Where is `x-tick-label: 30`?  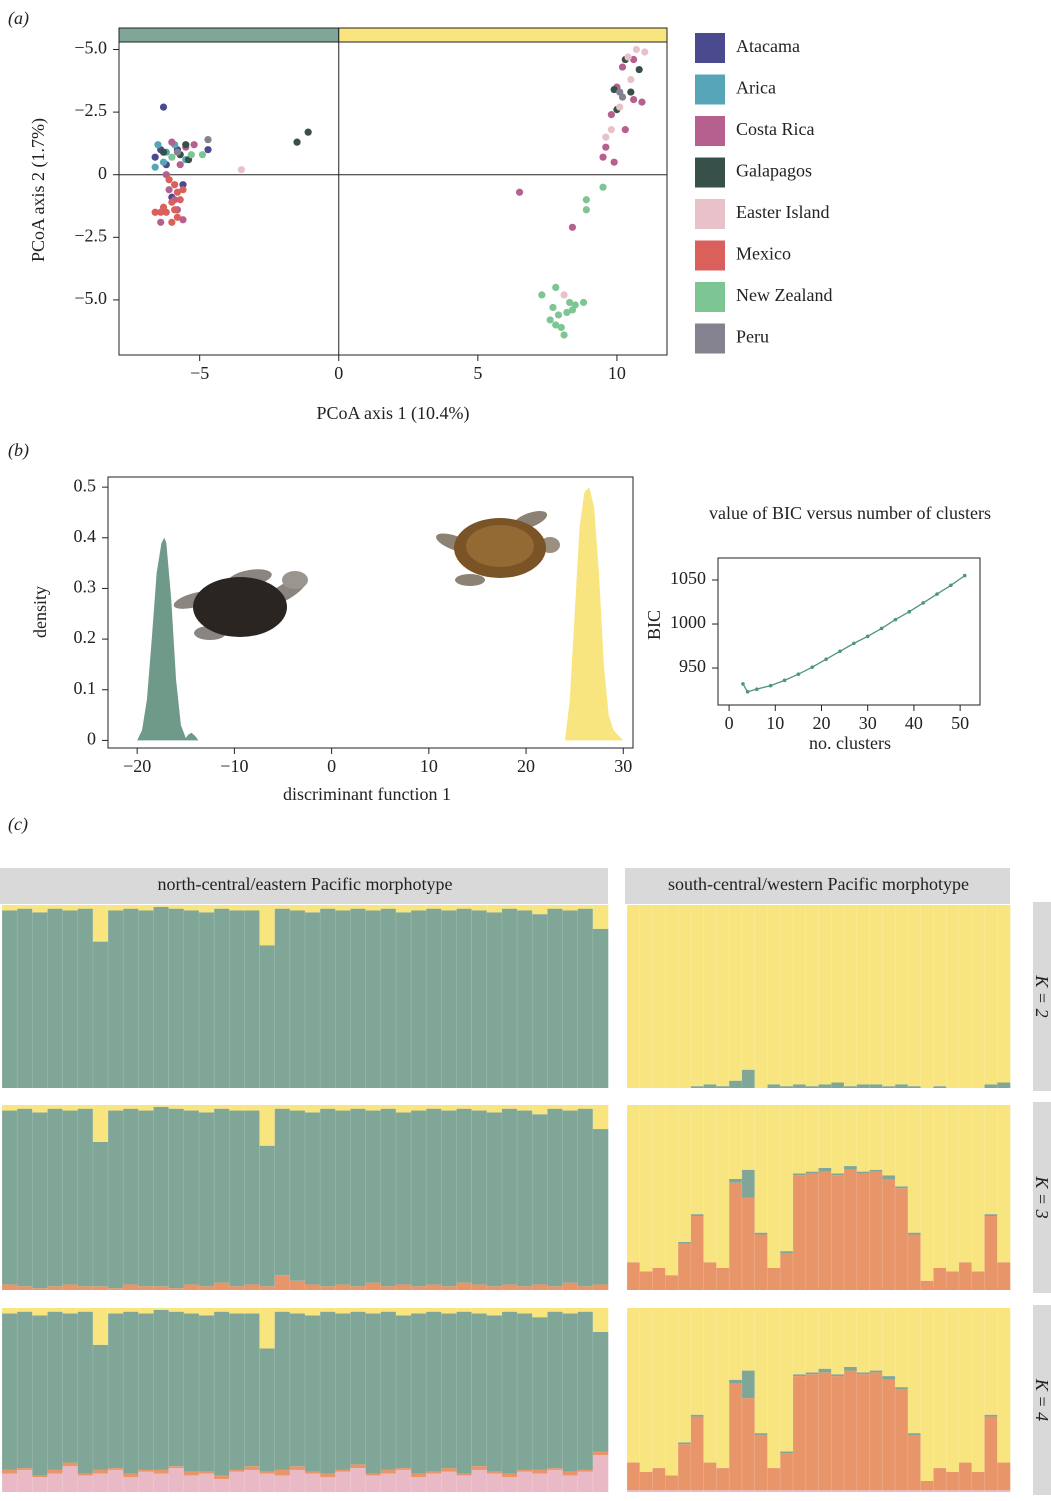 x-tick-label: 30 is located at coordinates (623, 766).